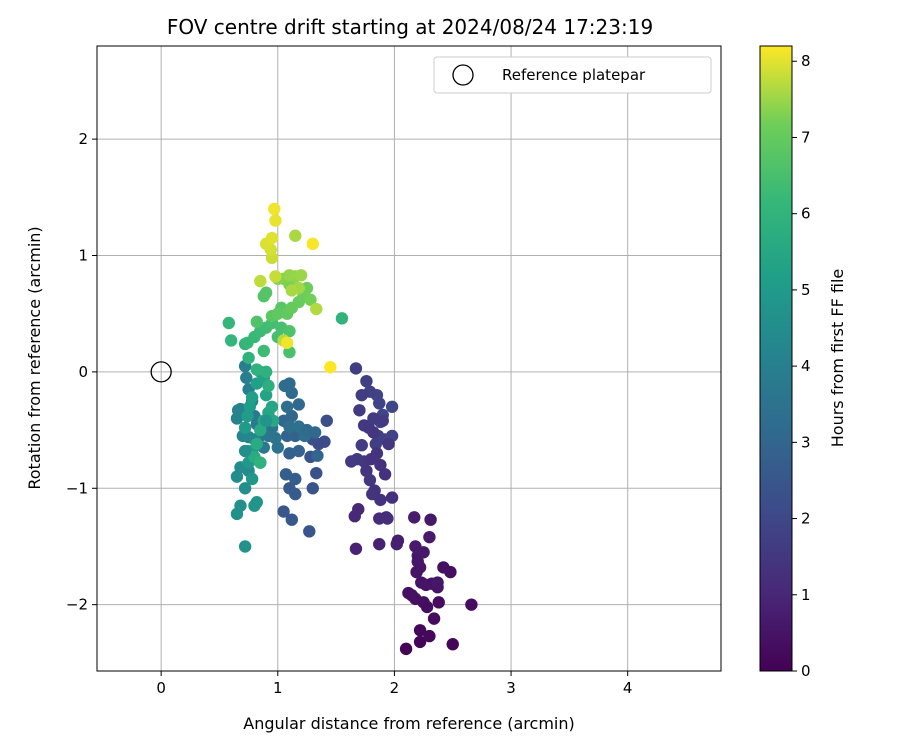  What do you see at coordinates (628, 688) in the screenshot?
I see `x-tick-label: 4` at bounding box center [628, 688].